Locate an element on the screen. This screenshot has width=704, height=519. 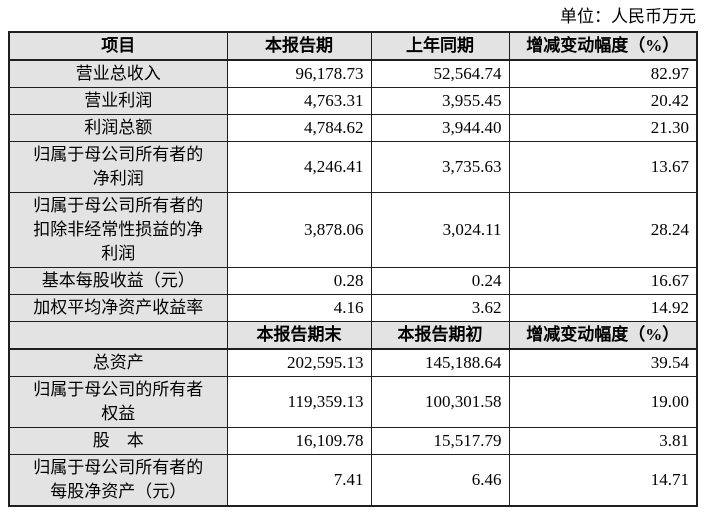
current-period-value: 0.28 is located at coordinates (299, 281).